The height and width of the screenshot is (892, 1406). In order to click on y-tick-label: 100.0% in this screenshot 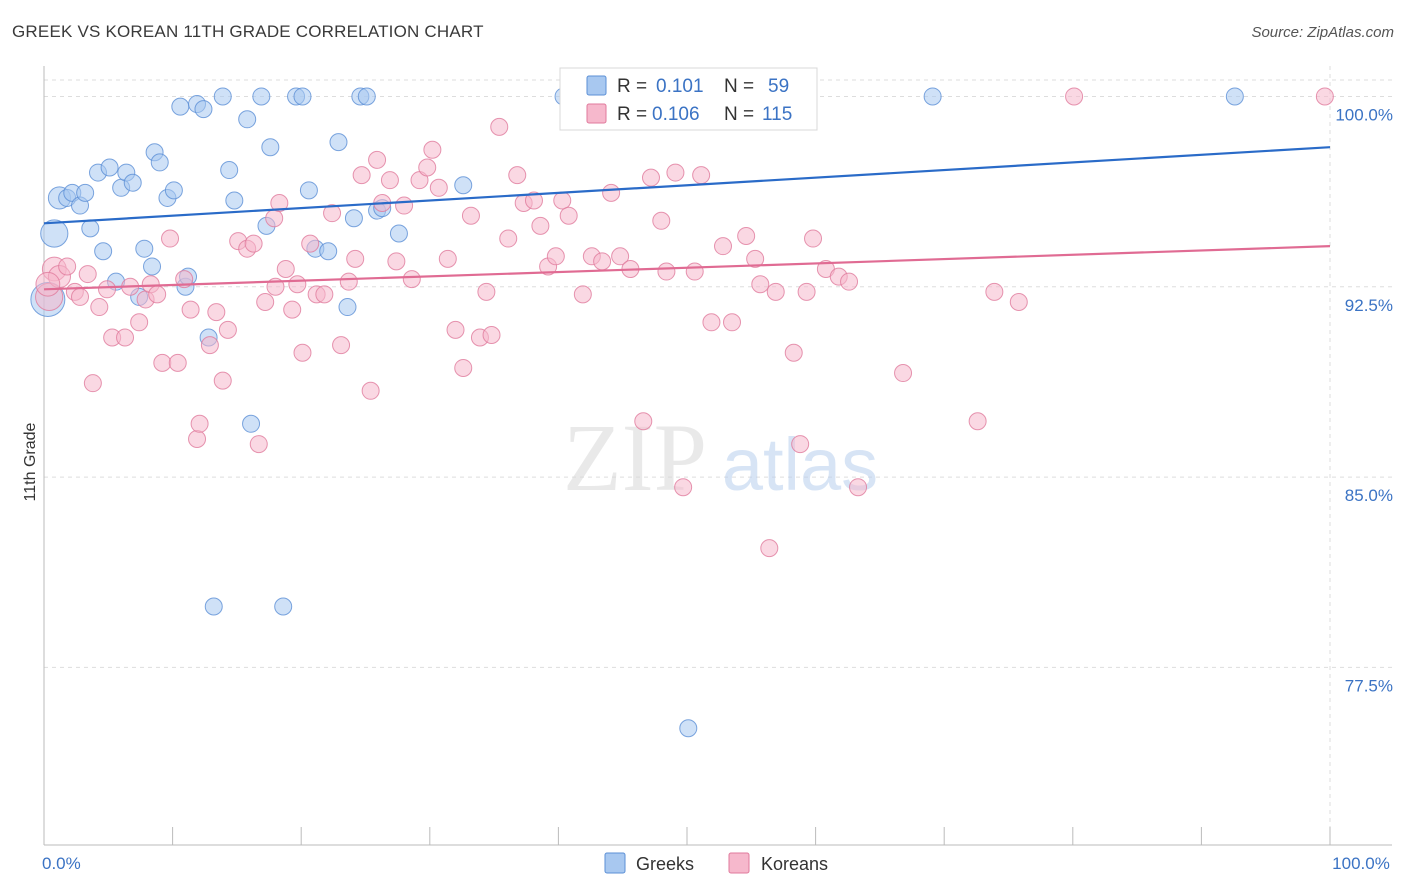, I will do `click(1364, 114)`.